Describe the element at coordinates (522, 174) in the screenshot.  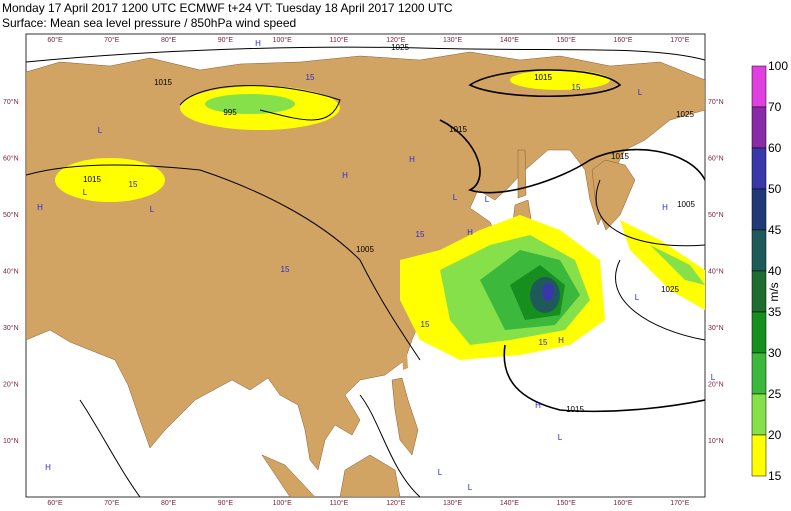
I see `land-sakhalin` at that location.